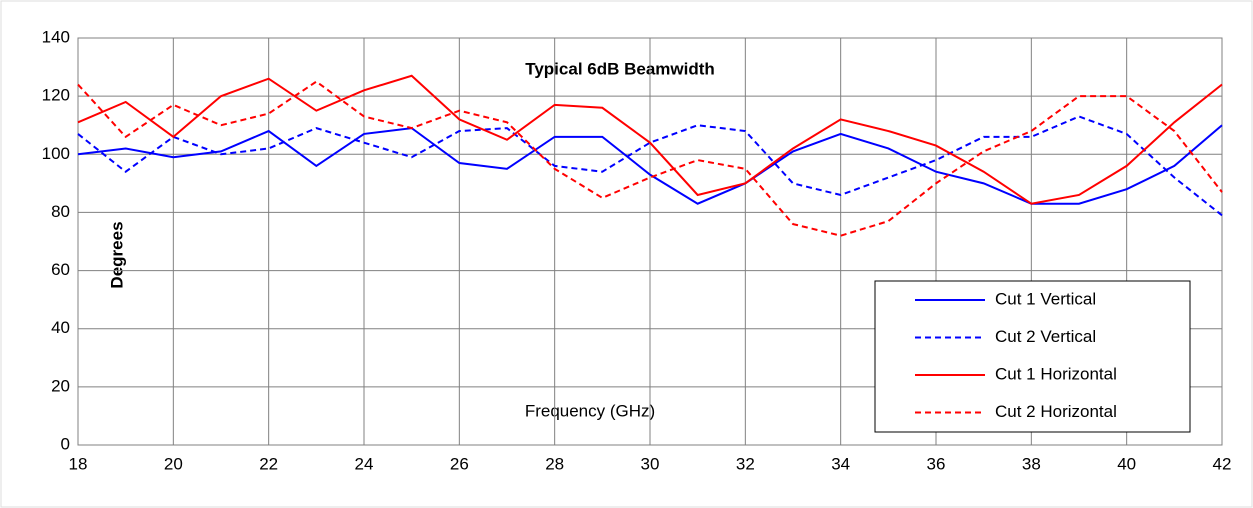  What do you see at coordinates (1222, 463) in the screenshot?
I see `x-tick-label: 42` at bounding box center [1222, 463].